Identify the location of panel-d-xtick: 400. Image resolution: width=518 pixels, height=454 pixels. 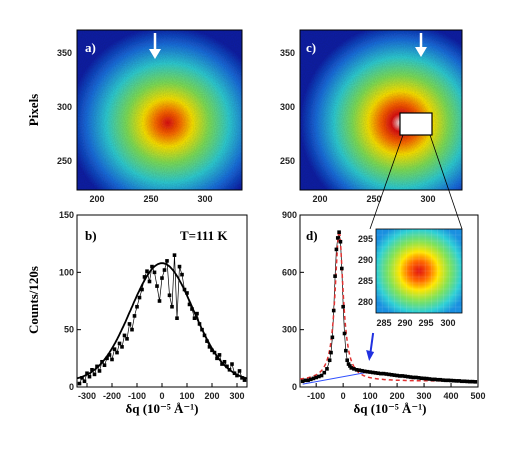
(451, 396).